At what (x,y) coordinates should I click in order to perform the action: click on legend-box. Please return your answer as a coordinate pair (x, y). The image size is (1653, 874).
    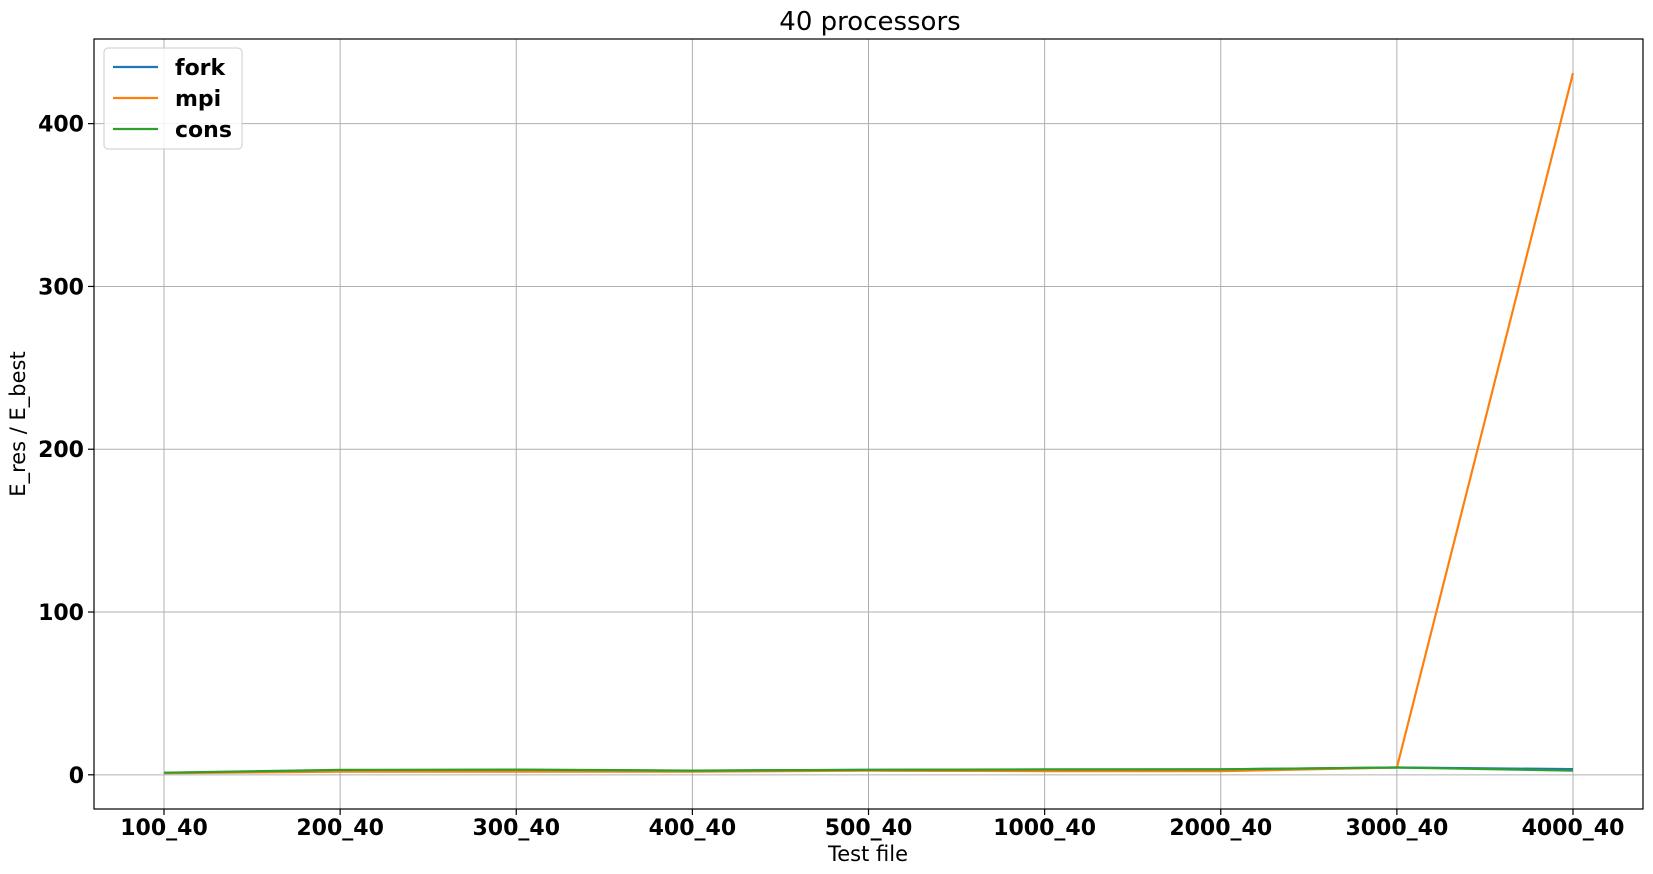
    Looking at the image, I should click on (173, 98).